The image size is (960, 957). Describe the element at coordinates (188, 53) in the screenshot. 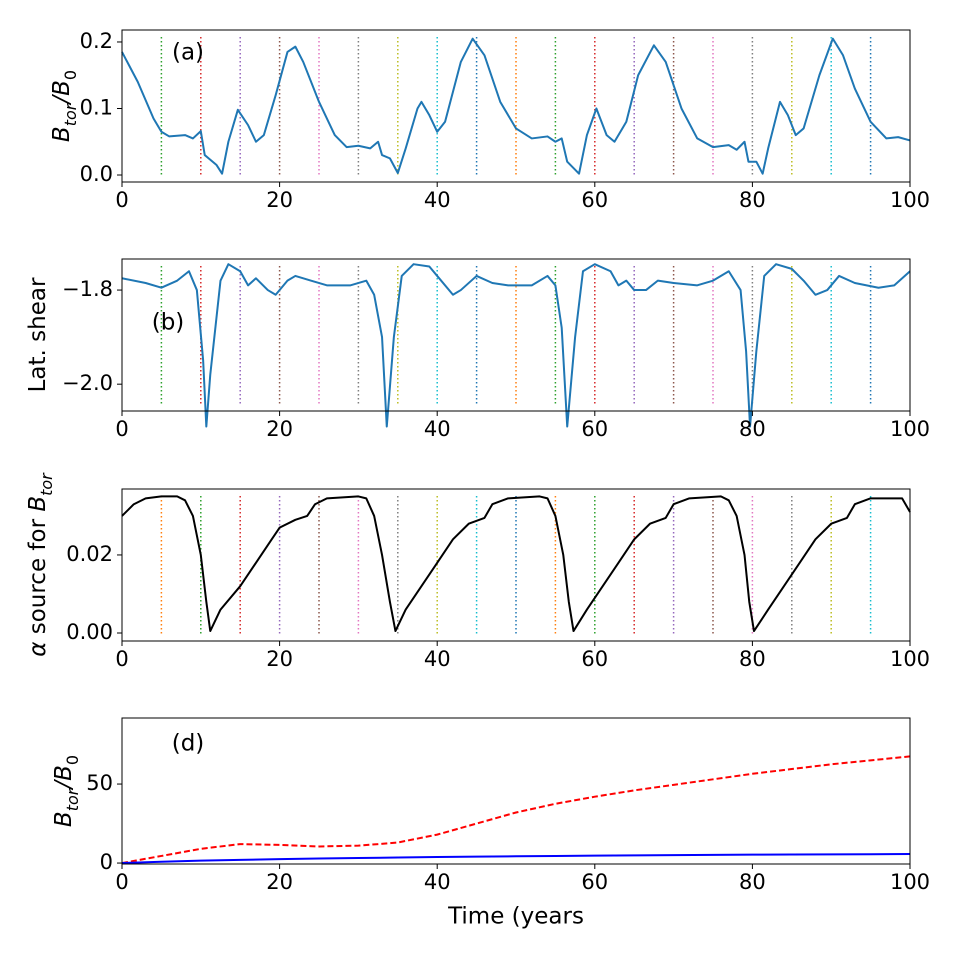

I see `panel-label: (a)` at that location.